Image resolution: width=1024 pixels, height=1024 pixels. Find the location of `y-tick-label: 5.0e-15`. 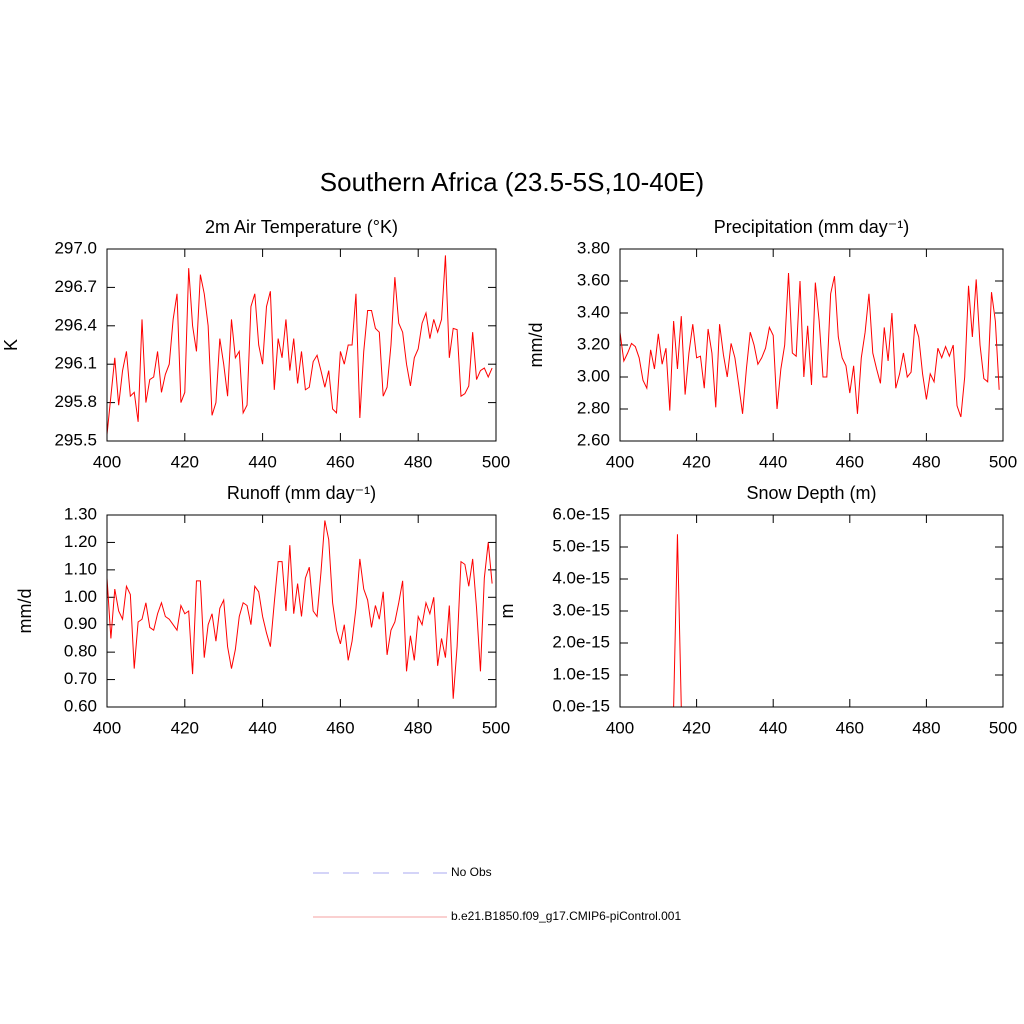

y-tick-label: 5.0e-15 is located at coordinates (581, 545).